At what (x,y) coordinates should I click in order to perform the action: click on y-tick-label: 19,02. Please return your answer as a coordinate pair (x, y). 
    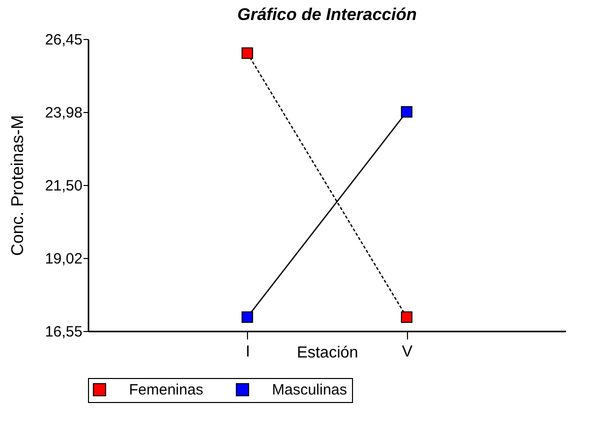
    Looking at the image, I should click on (63, 259).